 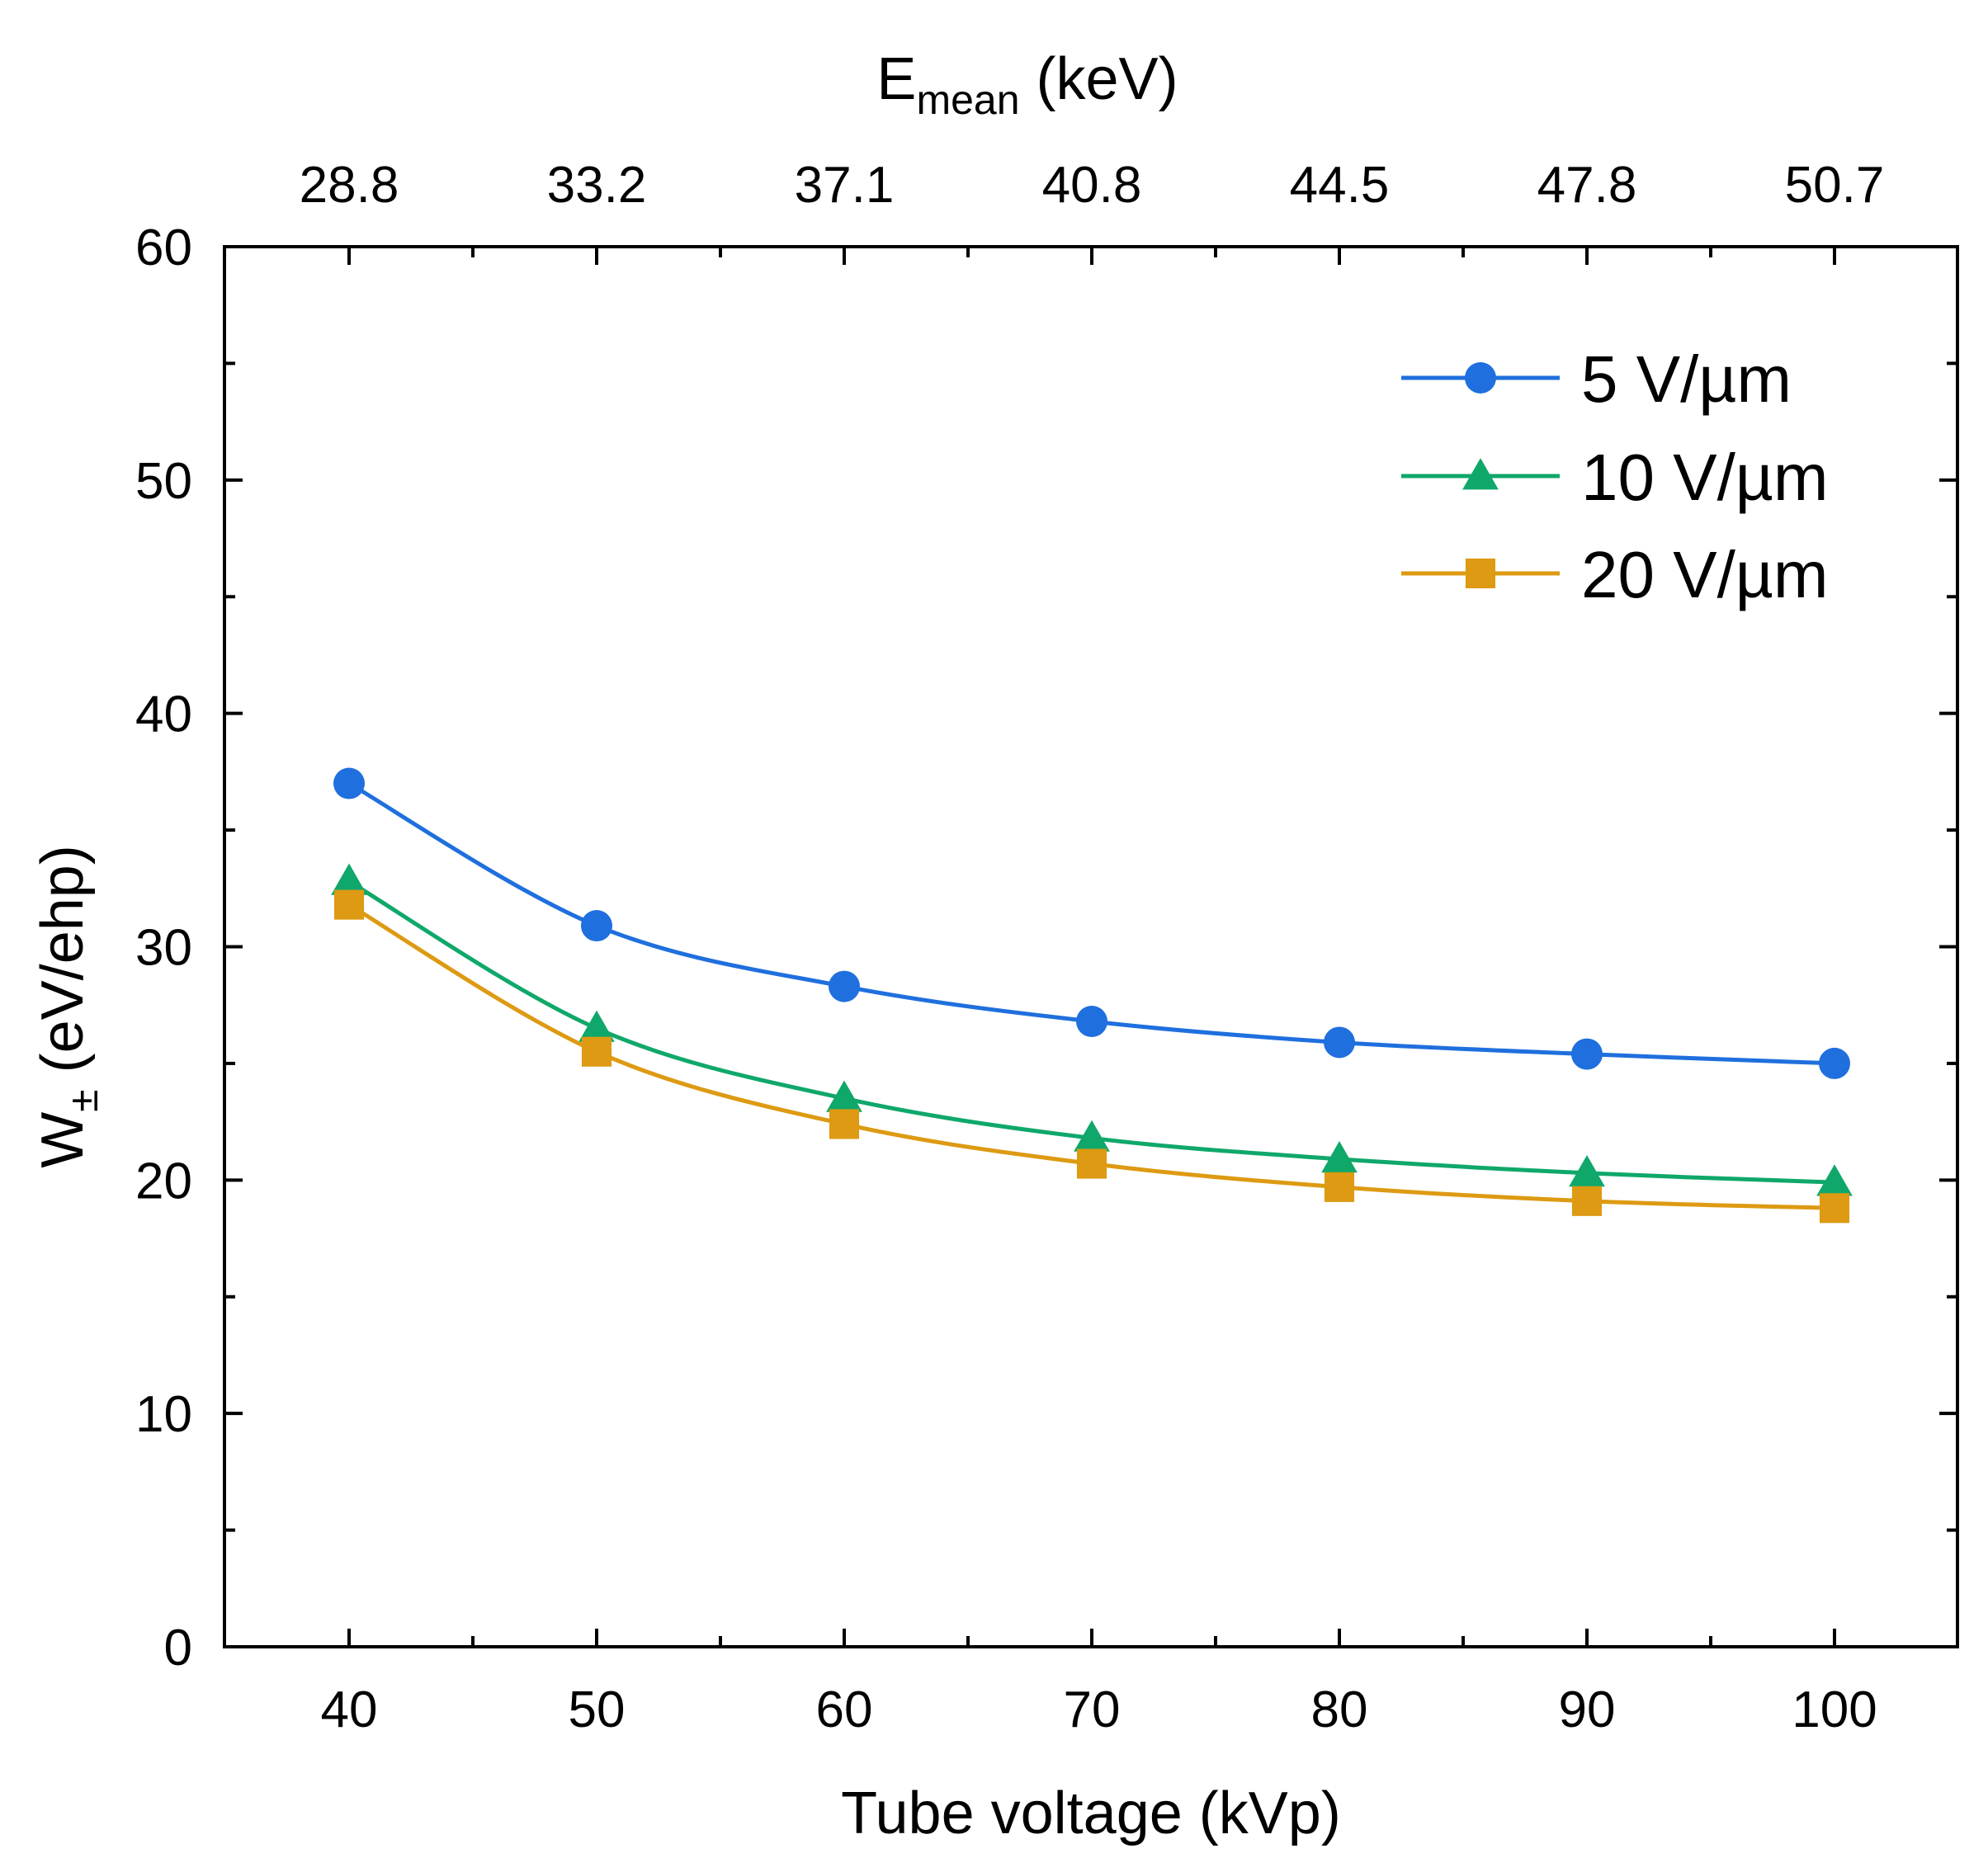 I want to click on legend-label: 20 V/µm, so click(x=1705, y=574).